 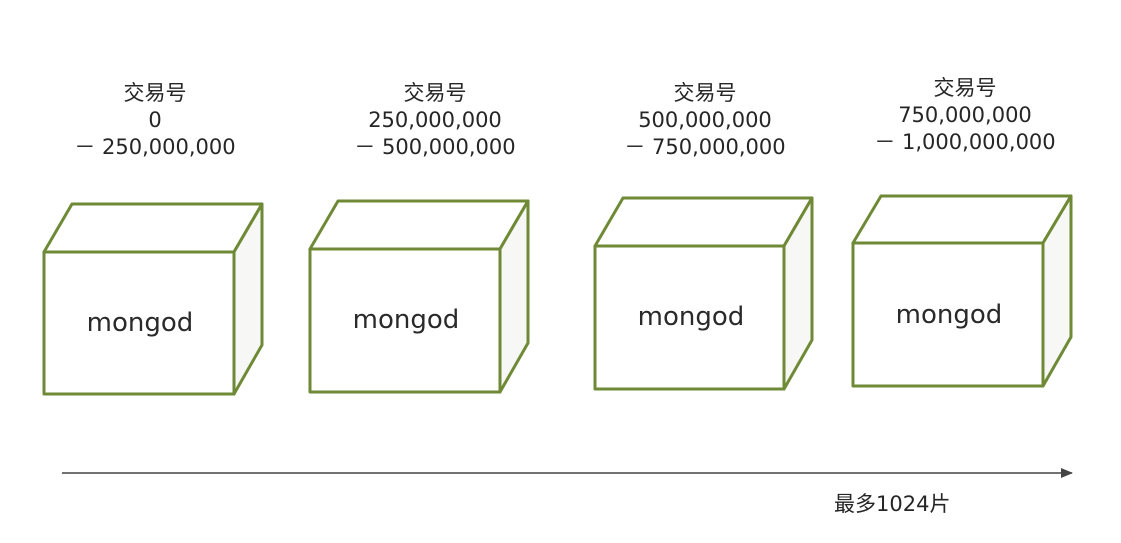 I want to click on mongod-node-2: mongod, so click(x=419, y=296).